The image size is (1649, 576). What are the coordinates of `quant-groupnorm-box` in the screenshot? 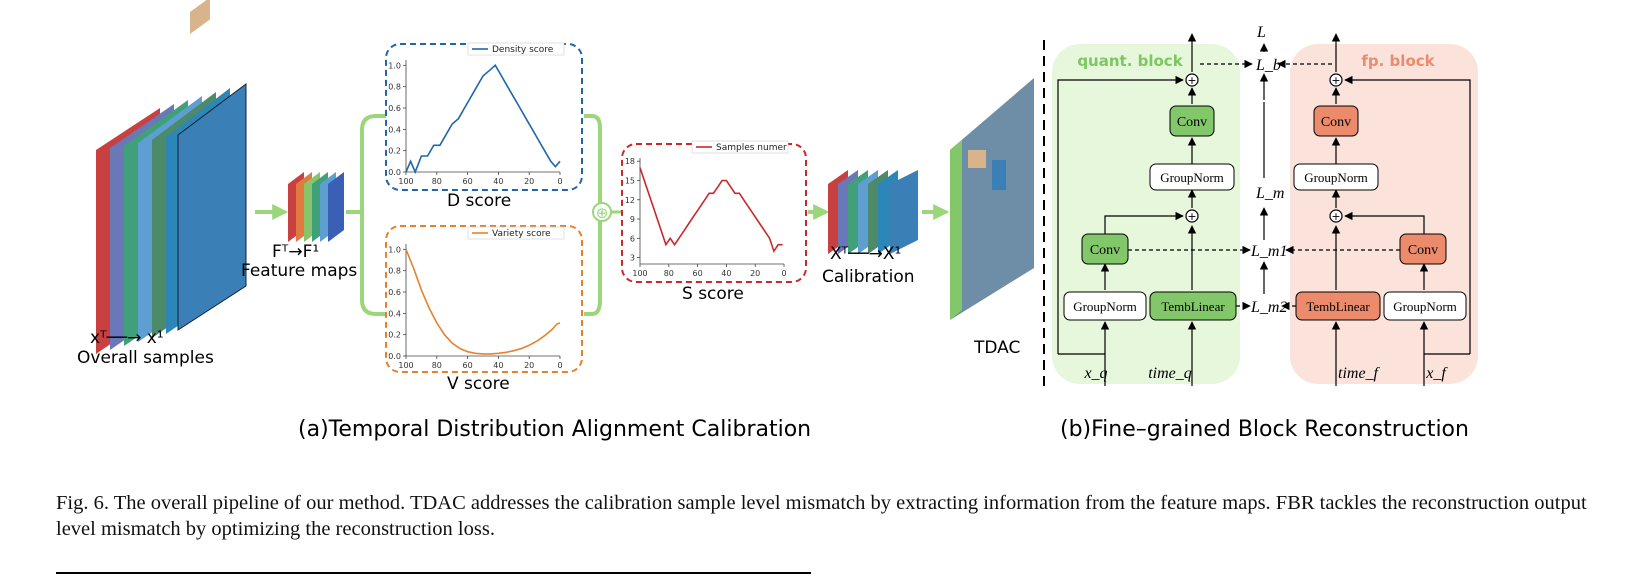 It's located at (1105, 306).